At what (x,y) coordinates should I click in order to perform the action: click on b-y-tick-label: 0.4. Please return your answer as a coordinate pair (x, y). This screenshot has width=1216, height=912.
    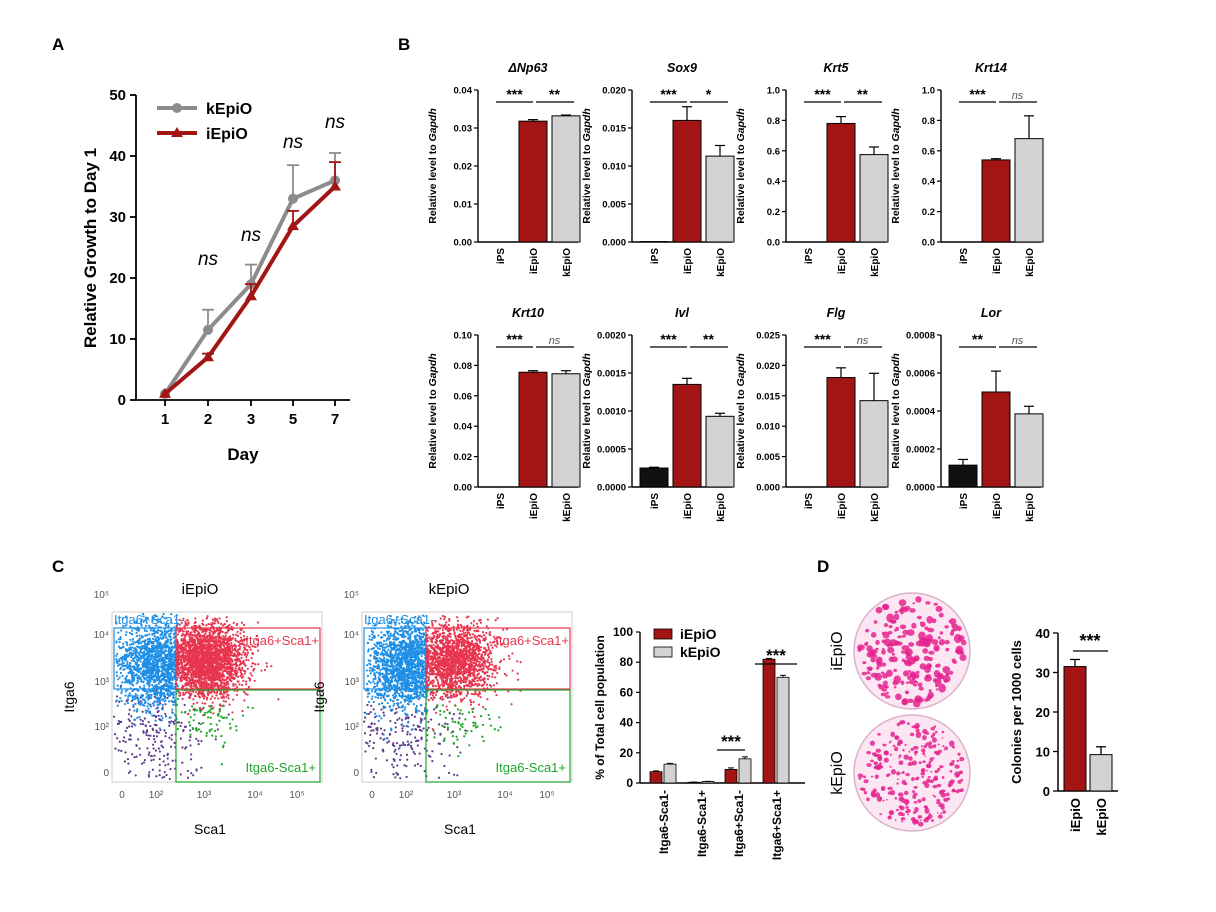
    Looking at the image, I should click on (774, 182).